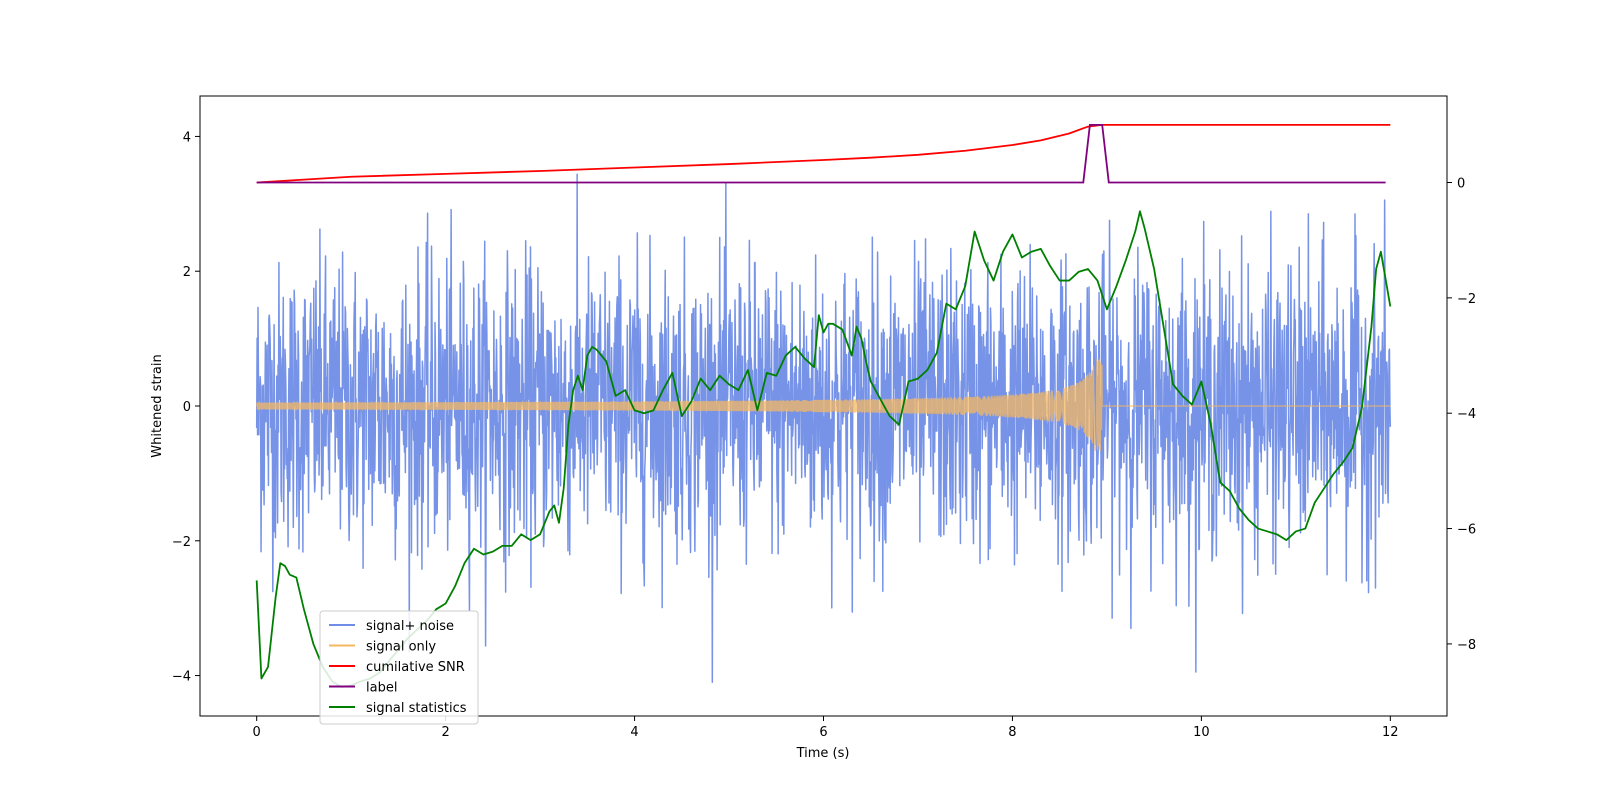 The image size is (1600, 800). I want to click on y-left-tick-label: 2, so click(187, 272).